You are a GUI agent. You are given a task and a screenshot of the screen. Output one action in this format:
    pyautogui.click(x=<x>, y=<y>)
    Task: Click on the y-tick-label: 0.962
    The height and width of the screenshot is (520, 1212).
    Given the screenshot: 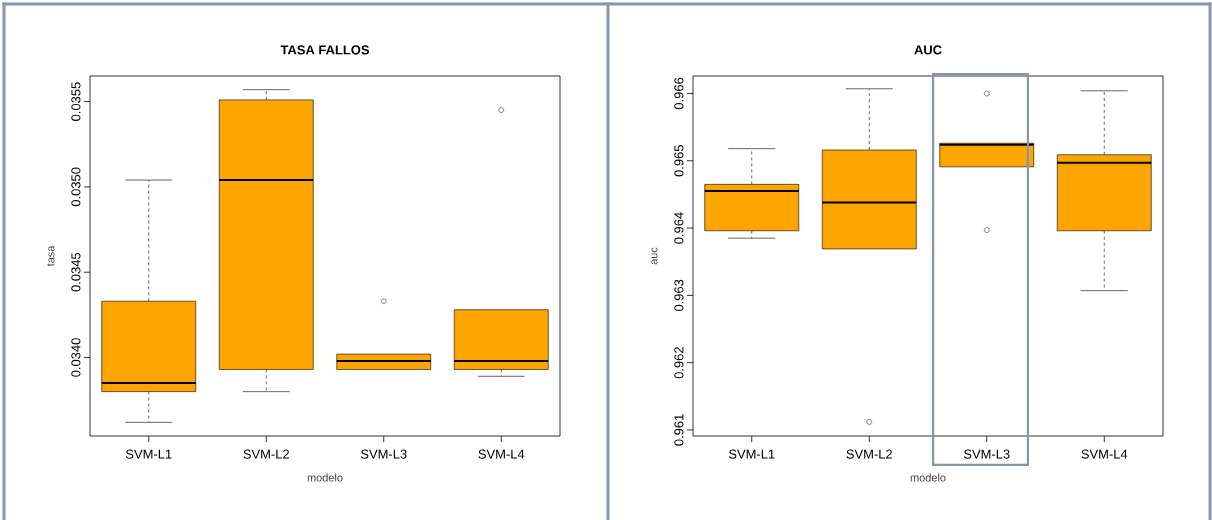 What is the action you would take?
    pyautogui.click(x=679, y=363)
    